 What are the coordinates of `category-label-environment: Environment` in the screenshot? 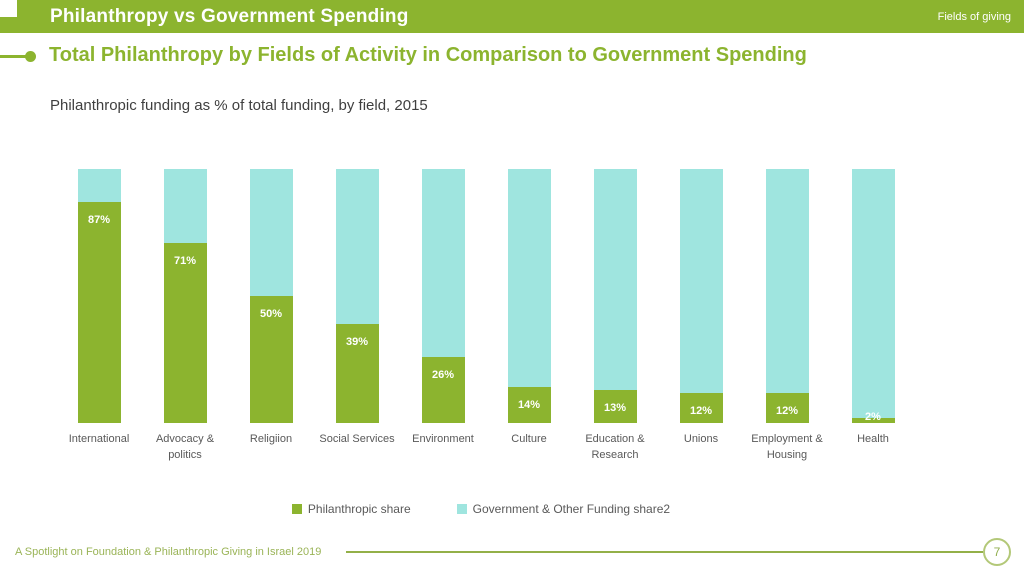 It's located at (443, 439).